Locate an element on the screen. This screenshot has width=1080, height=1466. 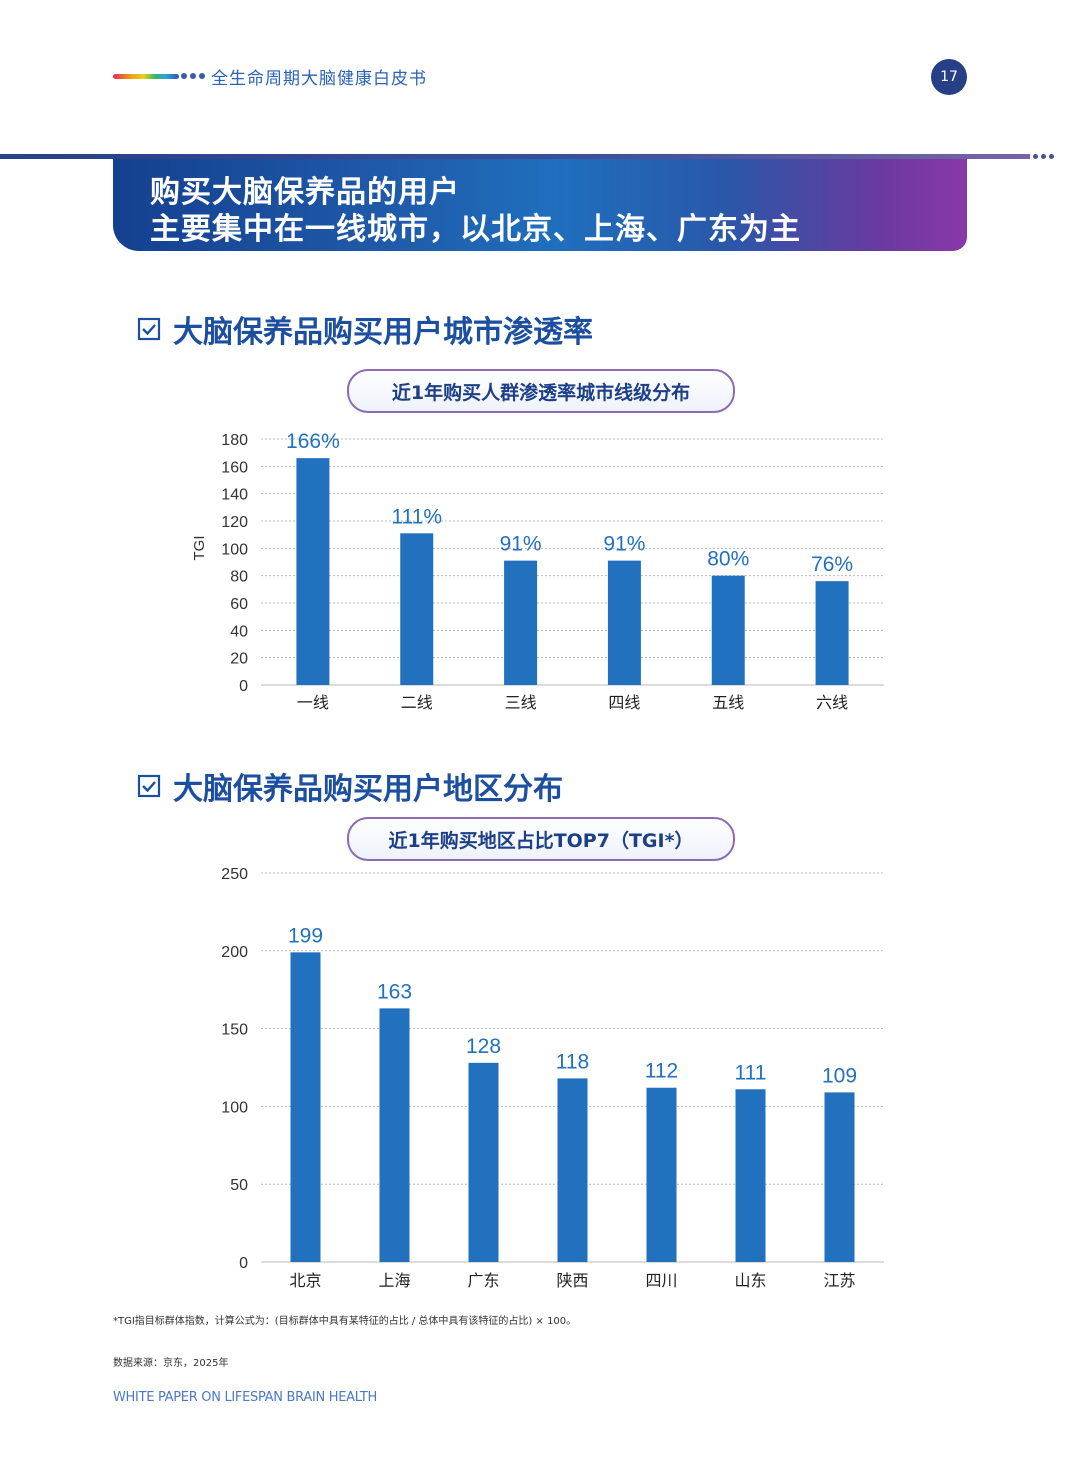
bar-六线 is located at coordinates (832, 633).